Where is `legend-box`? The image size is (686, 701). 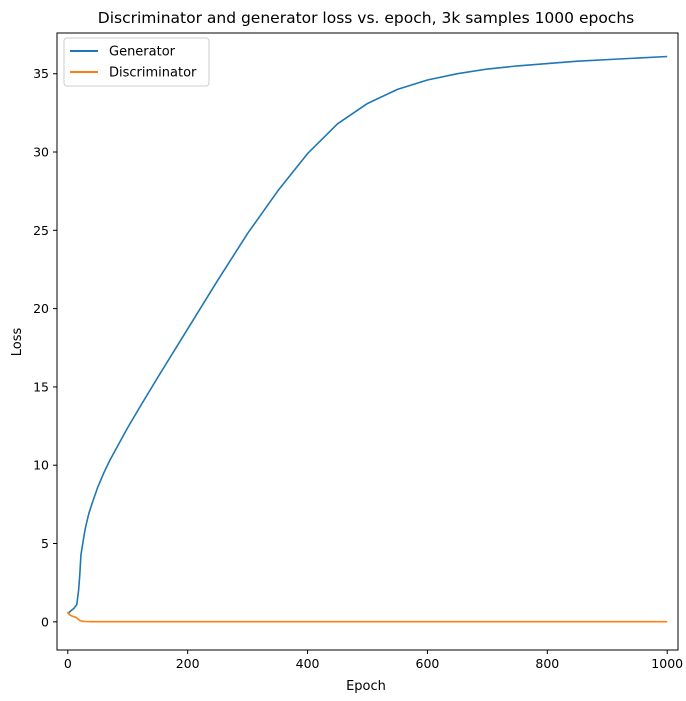 legend-box is located at coordinates (136, 62).